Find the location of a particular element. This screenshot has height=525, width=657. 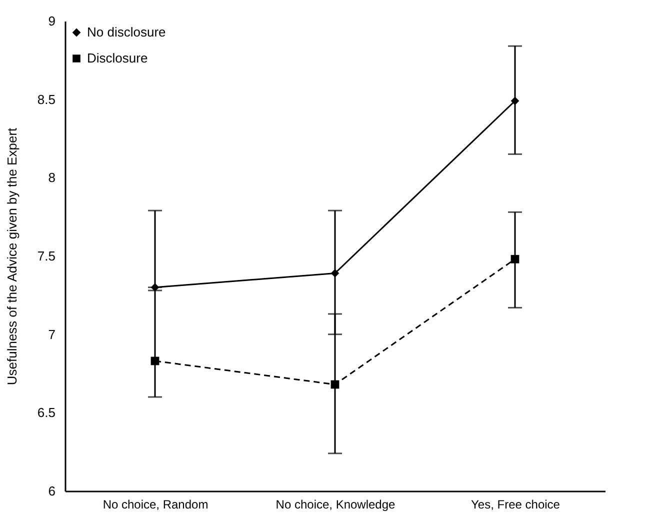

y-tick-label: 8 is located at coordinates (52, 178).